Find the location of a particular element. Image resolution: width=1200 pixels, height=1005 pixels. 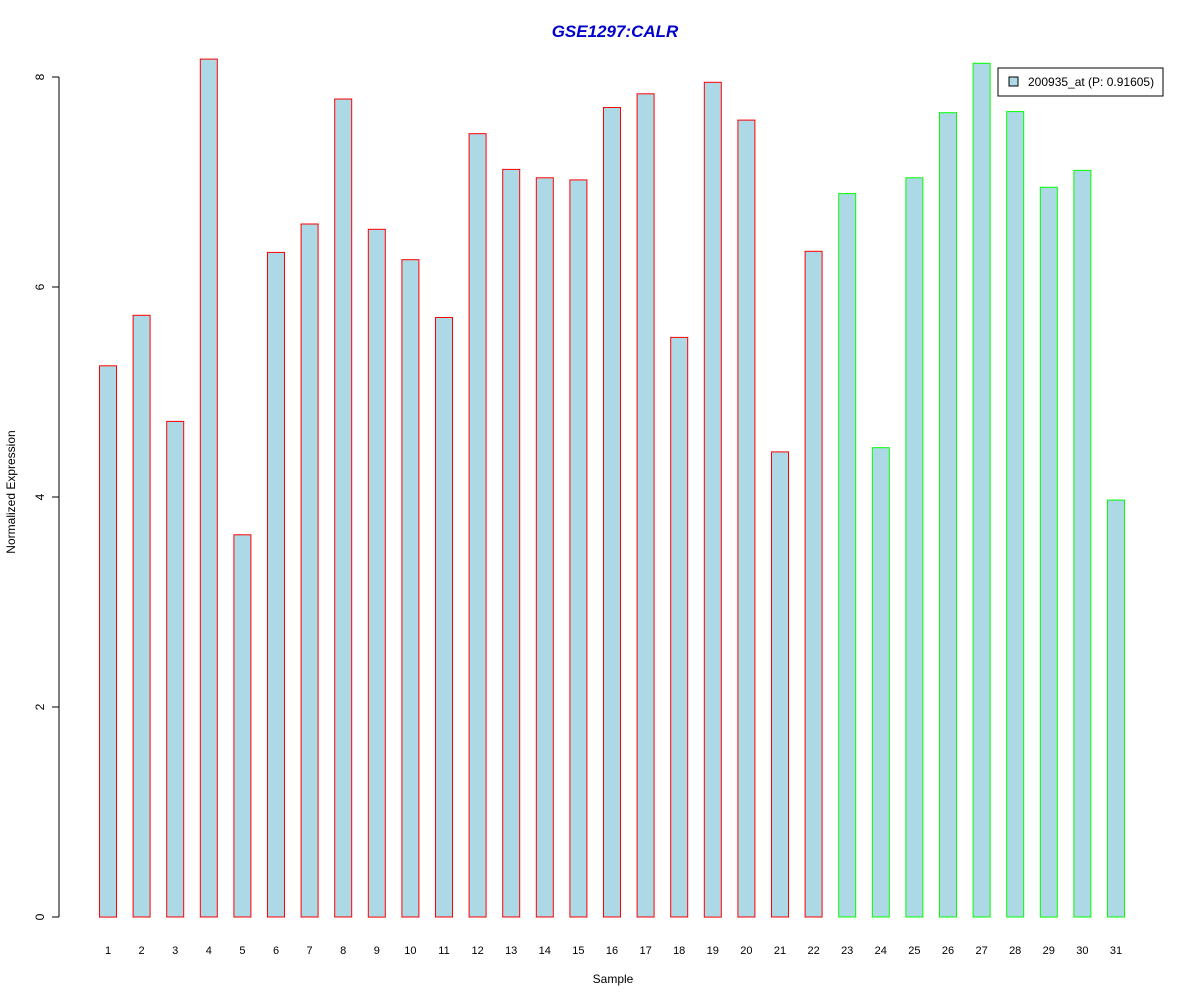

y-axis: 0 2 4 6 8 is located at coordinates (46, 496).